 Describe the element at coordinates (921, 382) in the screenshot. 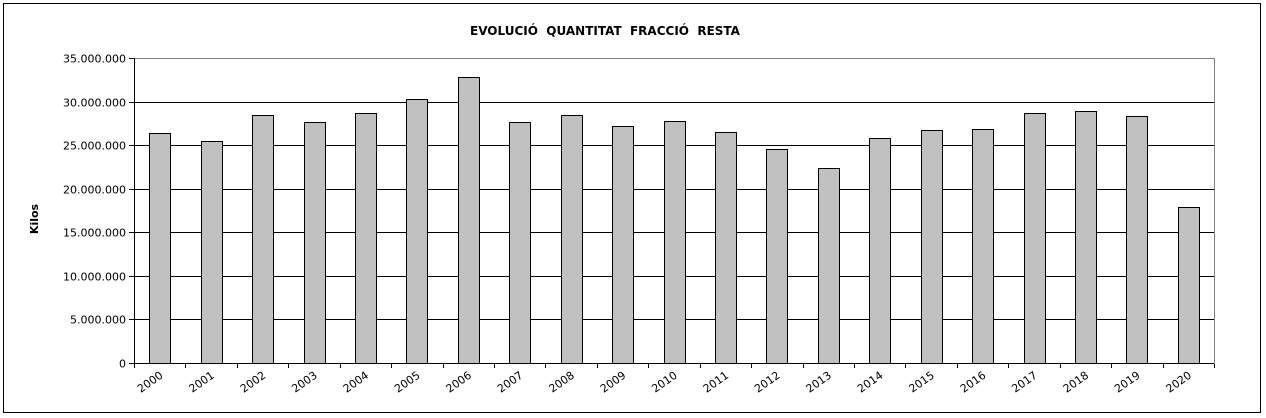

I see `x-tick-label: 2015` at that location.